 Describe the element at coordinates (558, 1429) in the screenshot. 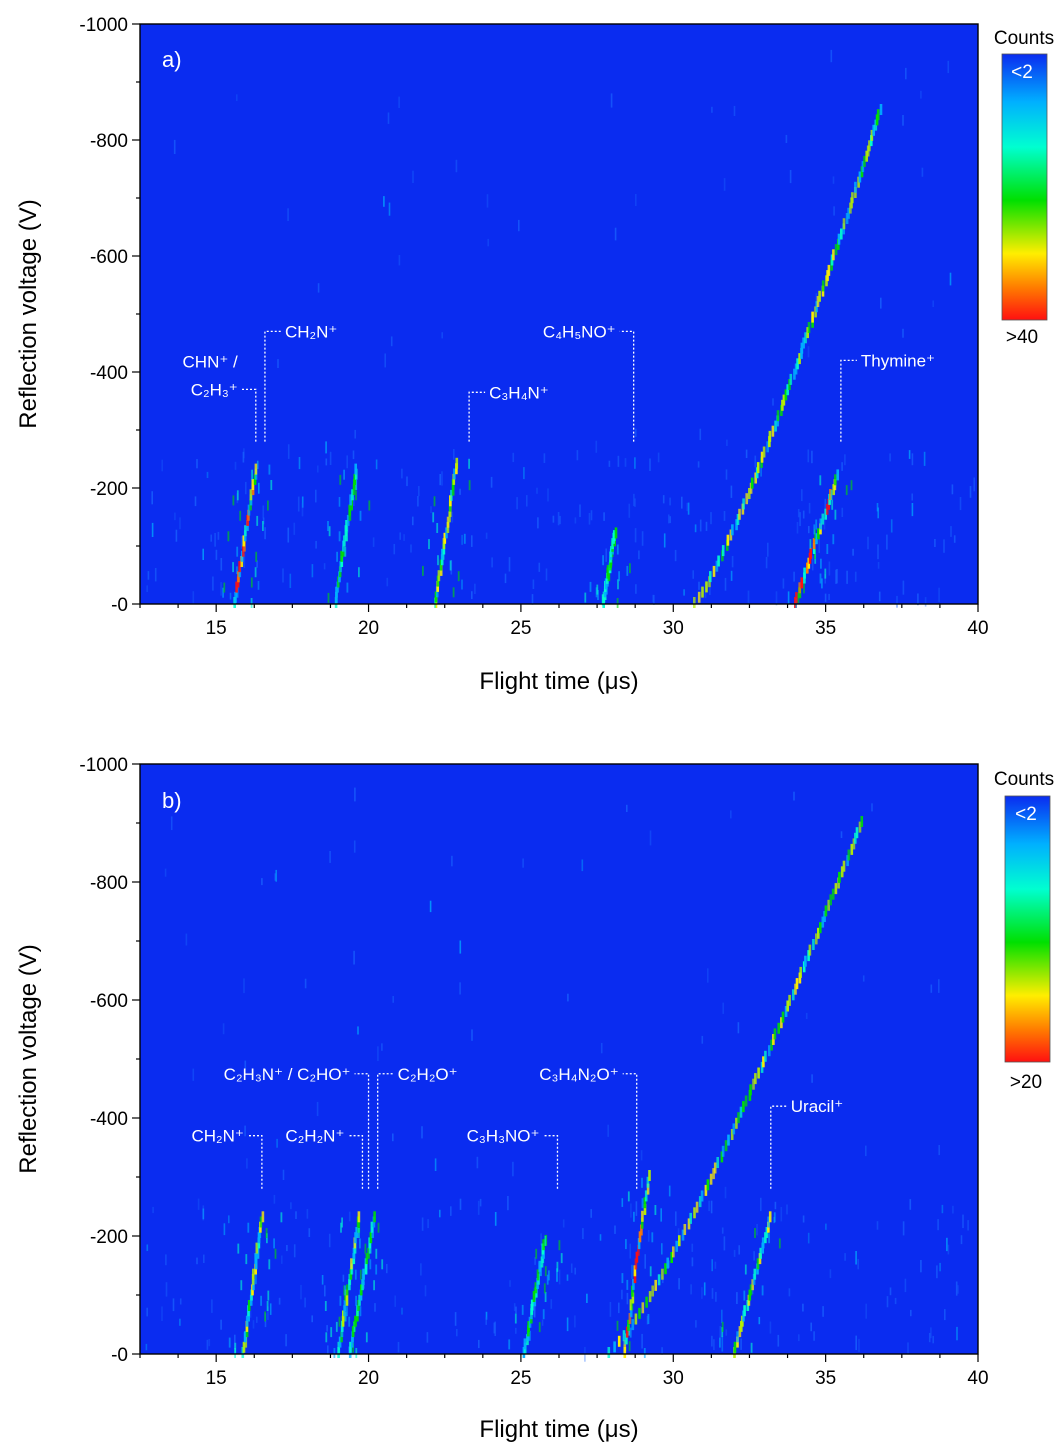

I see `x-axis-label: Flight time (μs)` at that location.